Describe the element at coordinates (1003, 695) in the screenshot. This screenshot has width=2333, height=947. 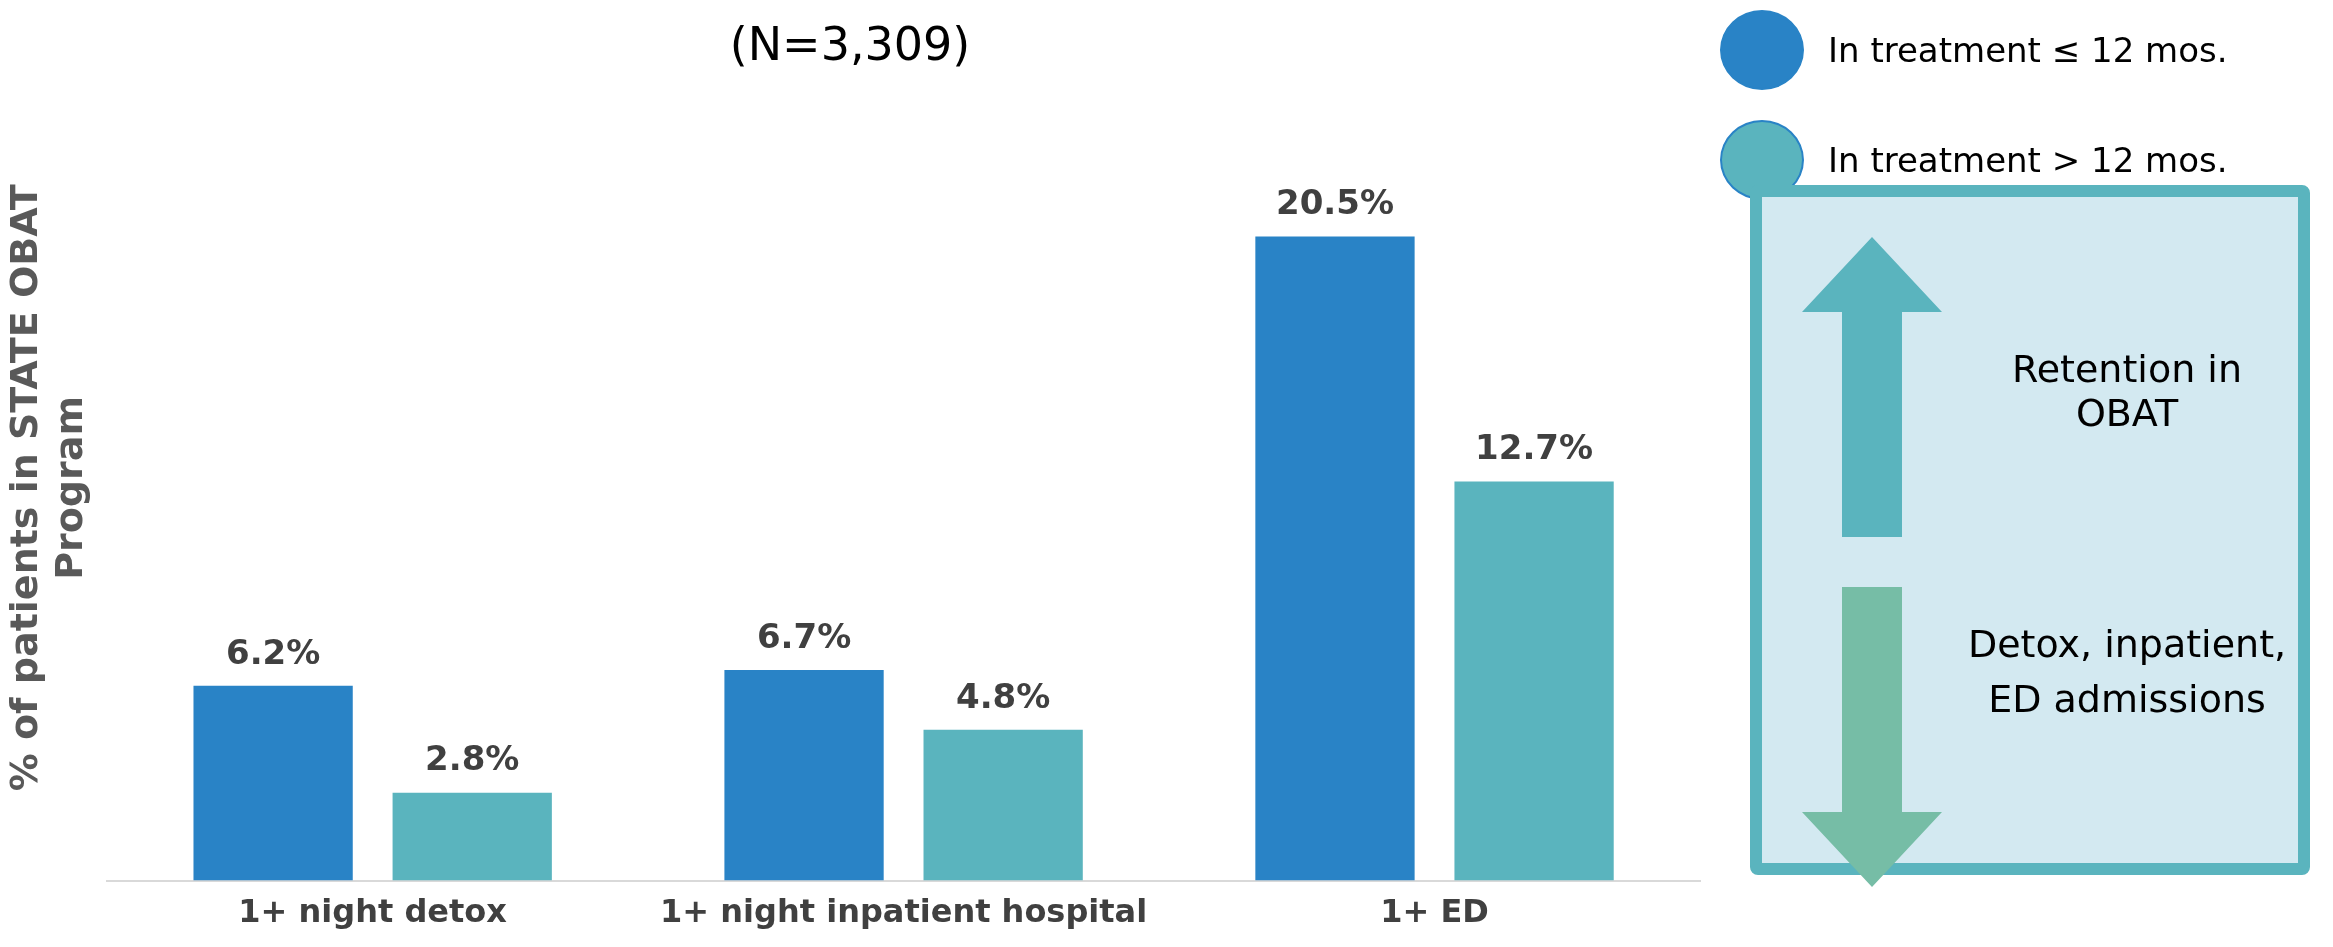
I see `data-label: 4.8%` at that location.